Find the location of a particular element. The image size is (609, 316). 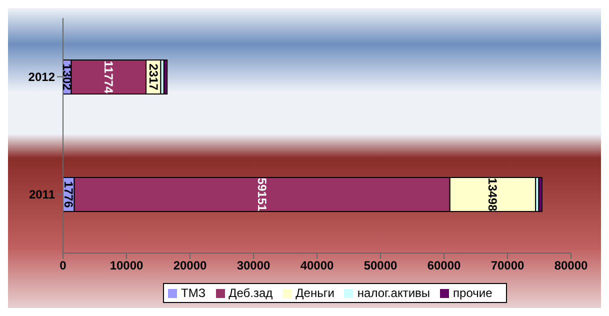

x-tick-label: 40000 is located at coordinates (317, 265).